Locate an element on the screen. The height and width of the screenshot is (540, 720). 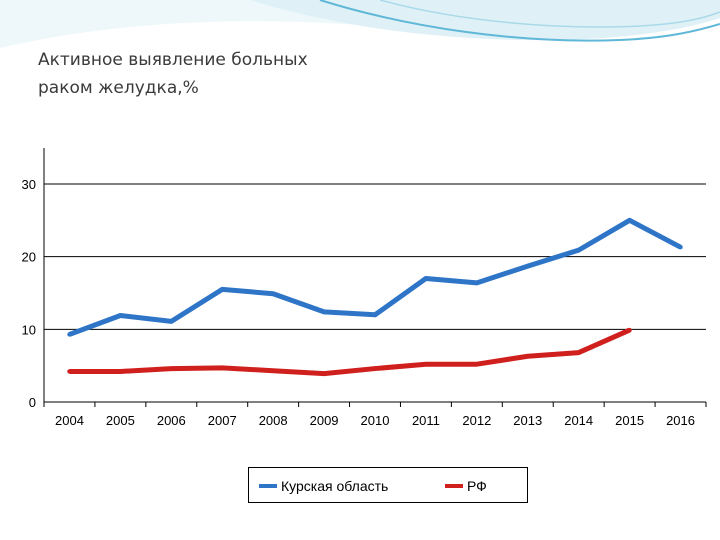
x-tick-label: 2005 is located at coordinates (120, 420).